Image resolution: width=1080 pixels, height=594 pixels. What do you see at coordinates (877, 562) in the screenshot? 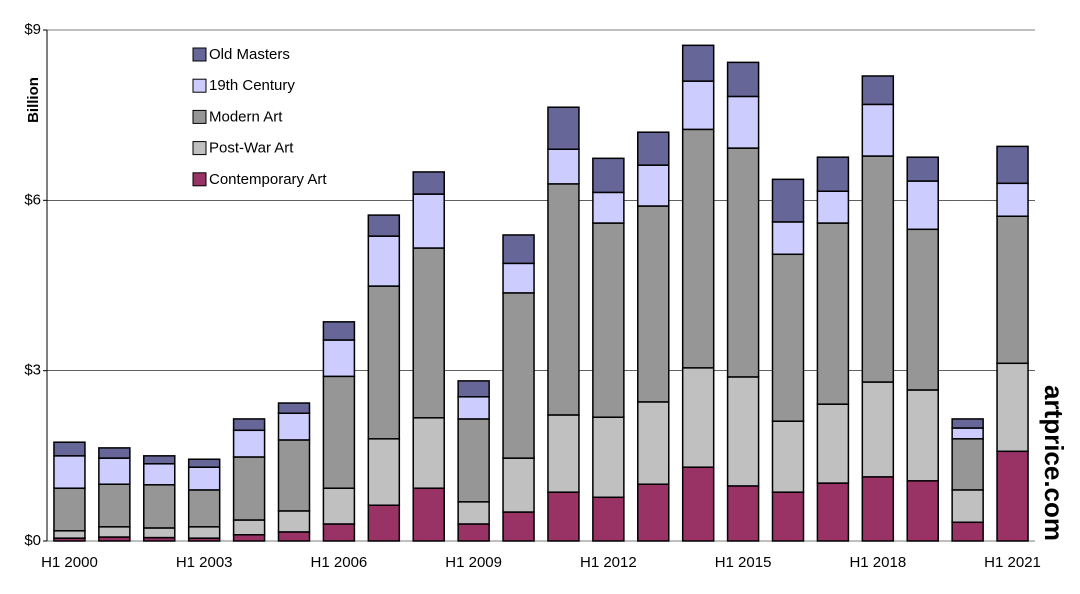
I see `x-tick-label: H1 2018` at bounding box center [877, 562].